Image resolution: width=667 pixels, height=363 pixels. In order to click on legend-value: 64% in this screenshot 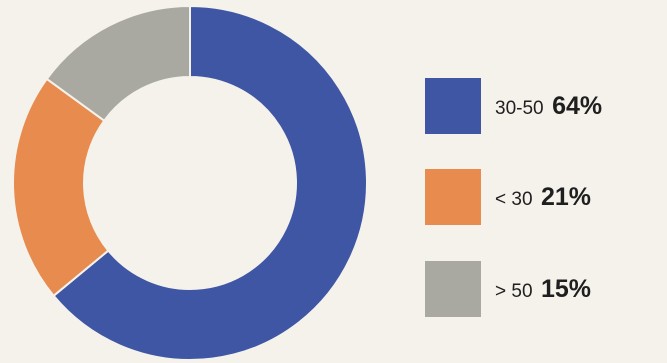, I will do `click(577, 105)`.